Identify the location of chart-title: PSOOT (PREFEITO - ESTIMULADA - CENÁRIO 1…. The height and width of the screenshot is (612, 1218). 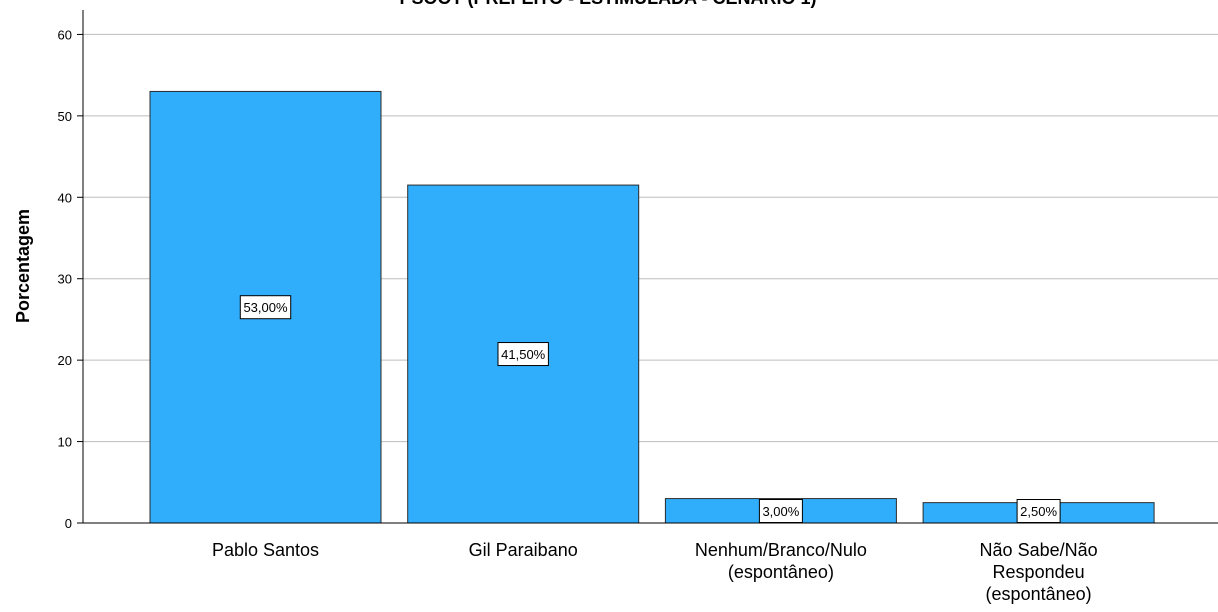
(607, 4).